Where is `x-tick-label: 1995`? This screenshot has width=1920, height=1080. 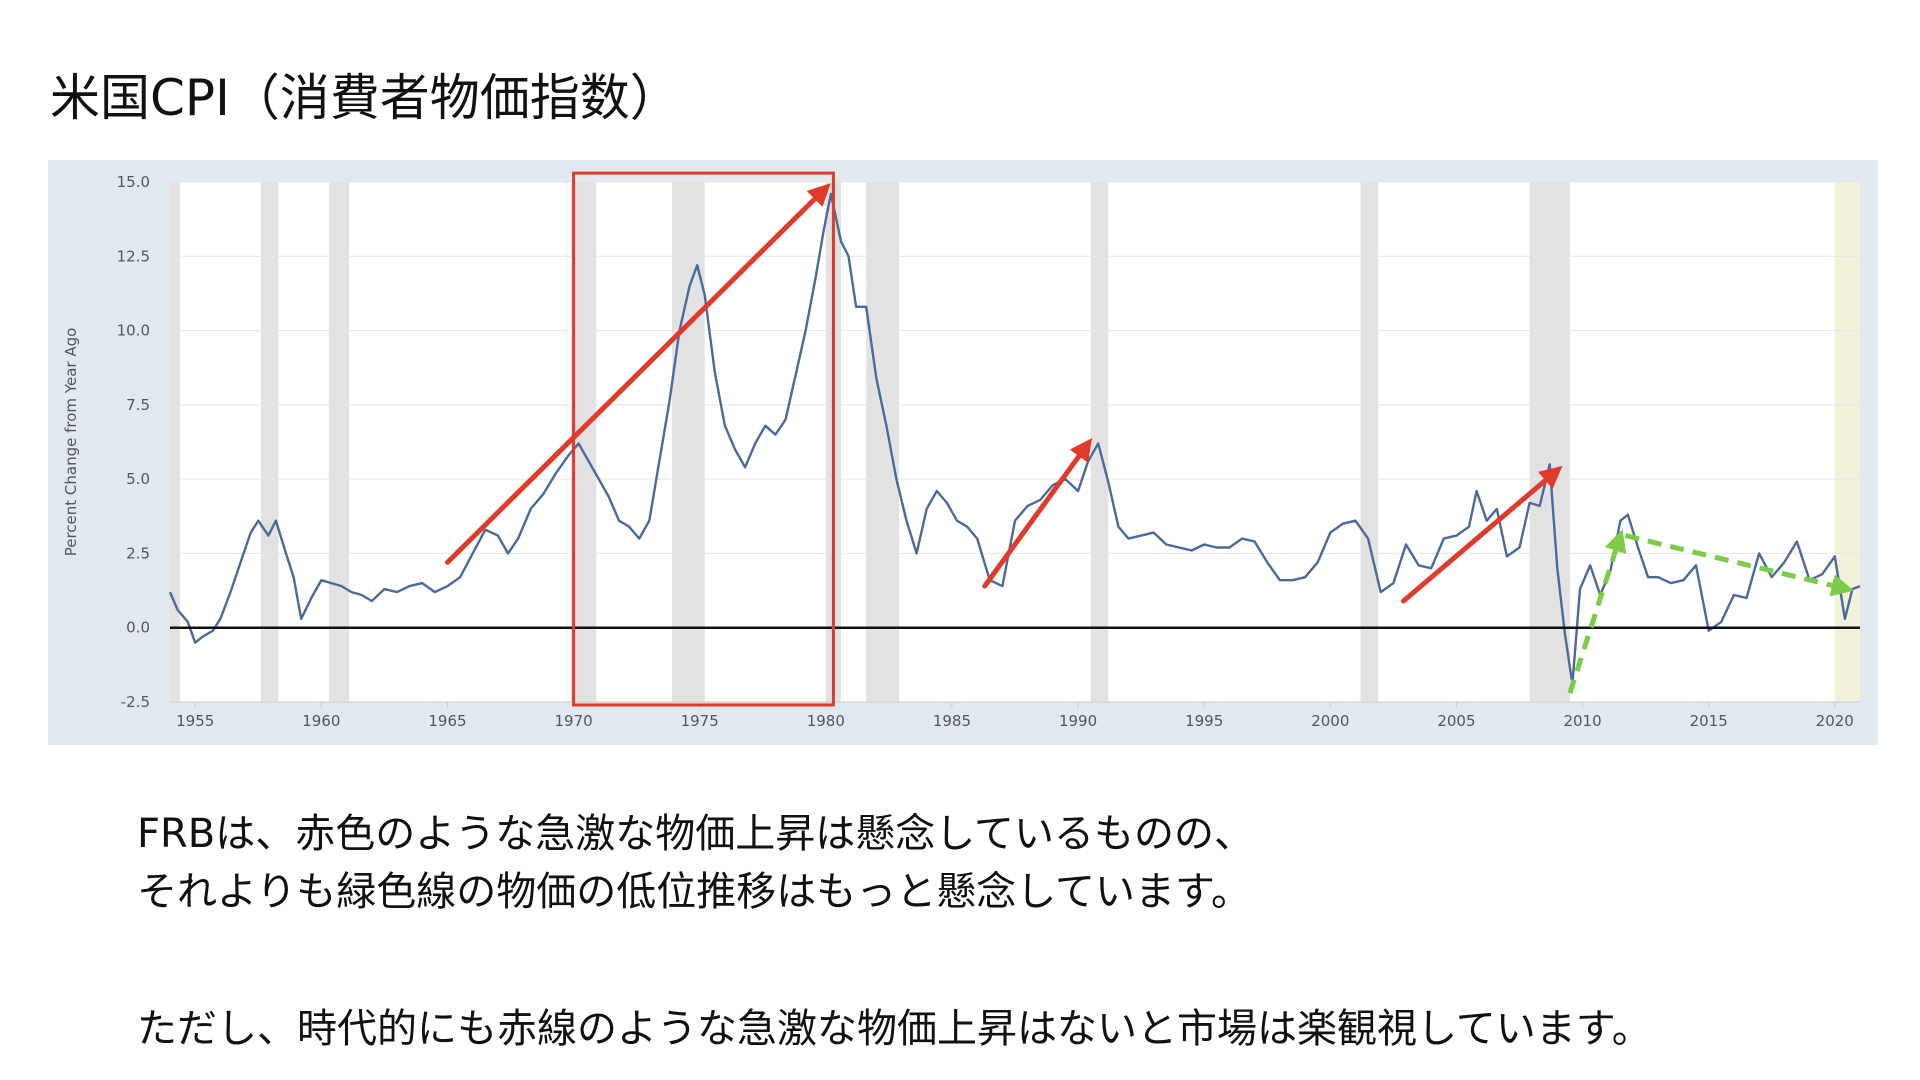 x-tick-label: 1995 is located at coordinates (1204, 721).